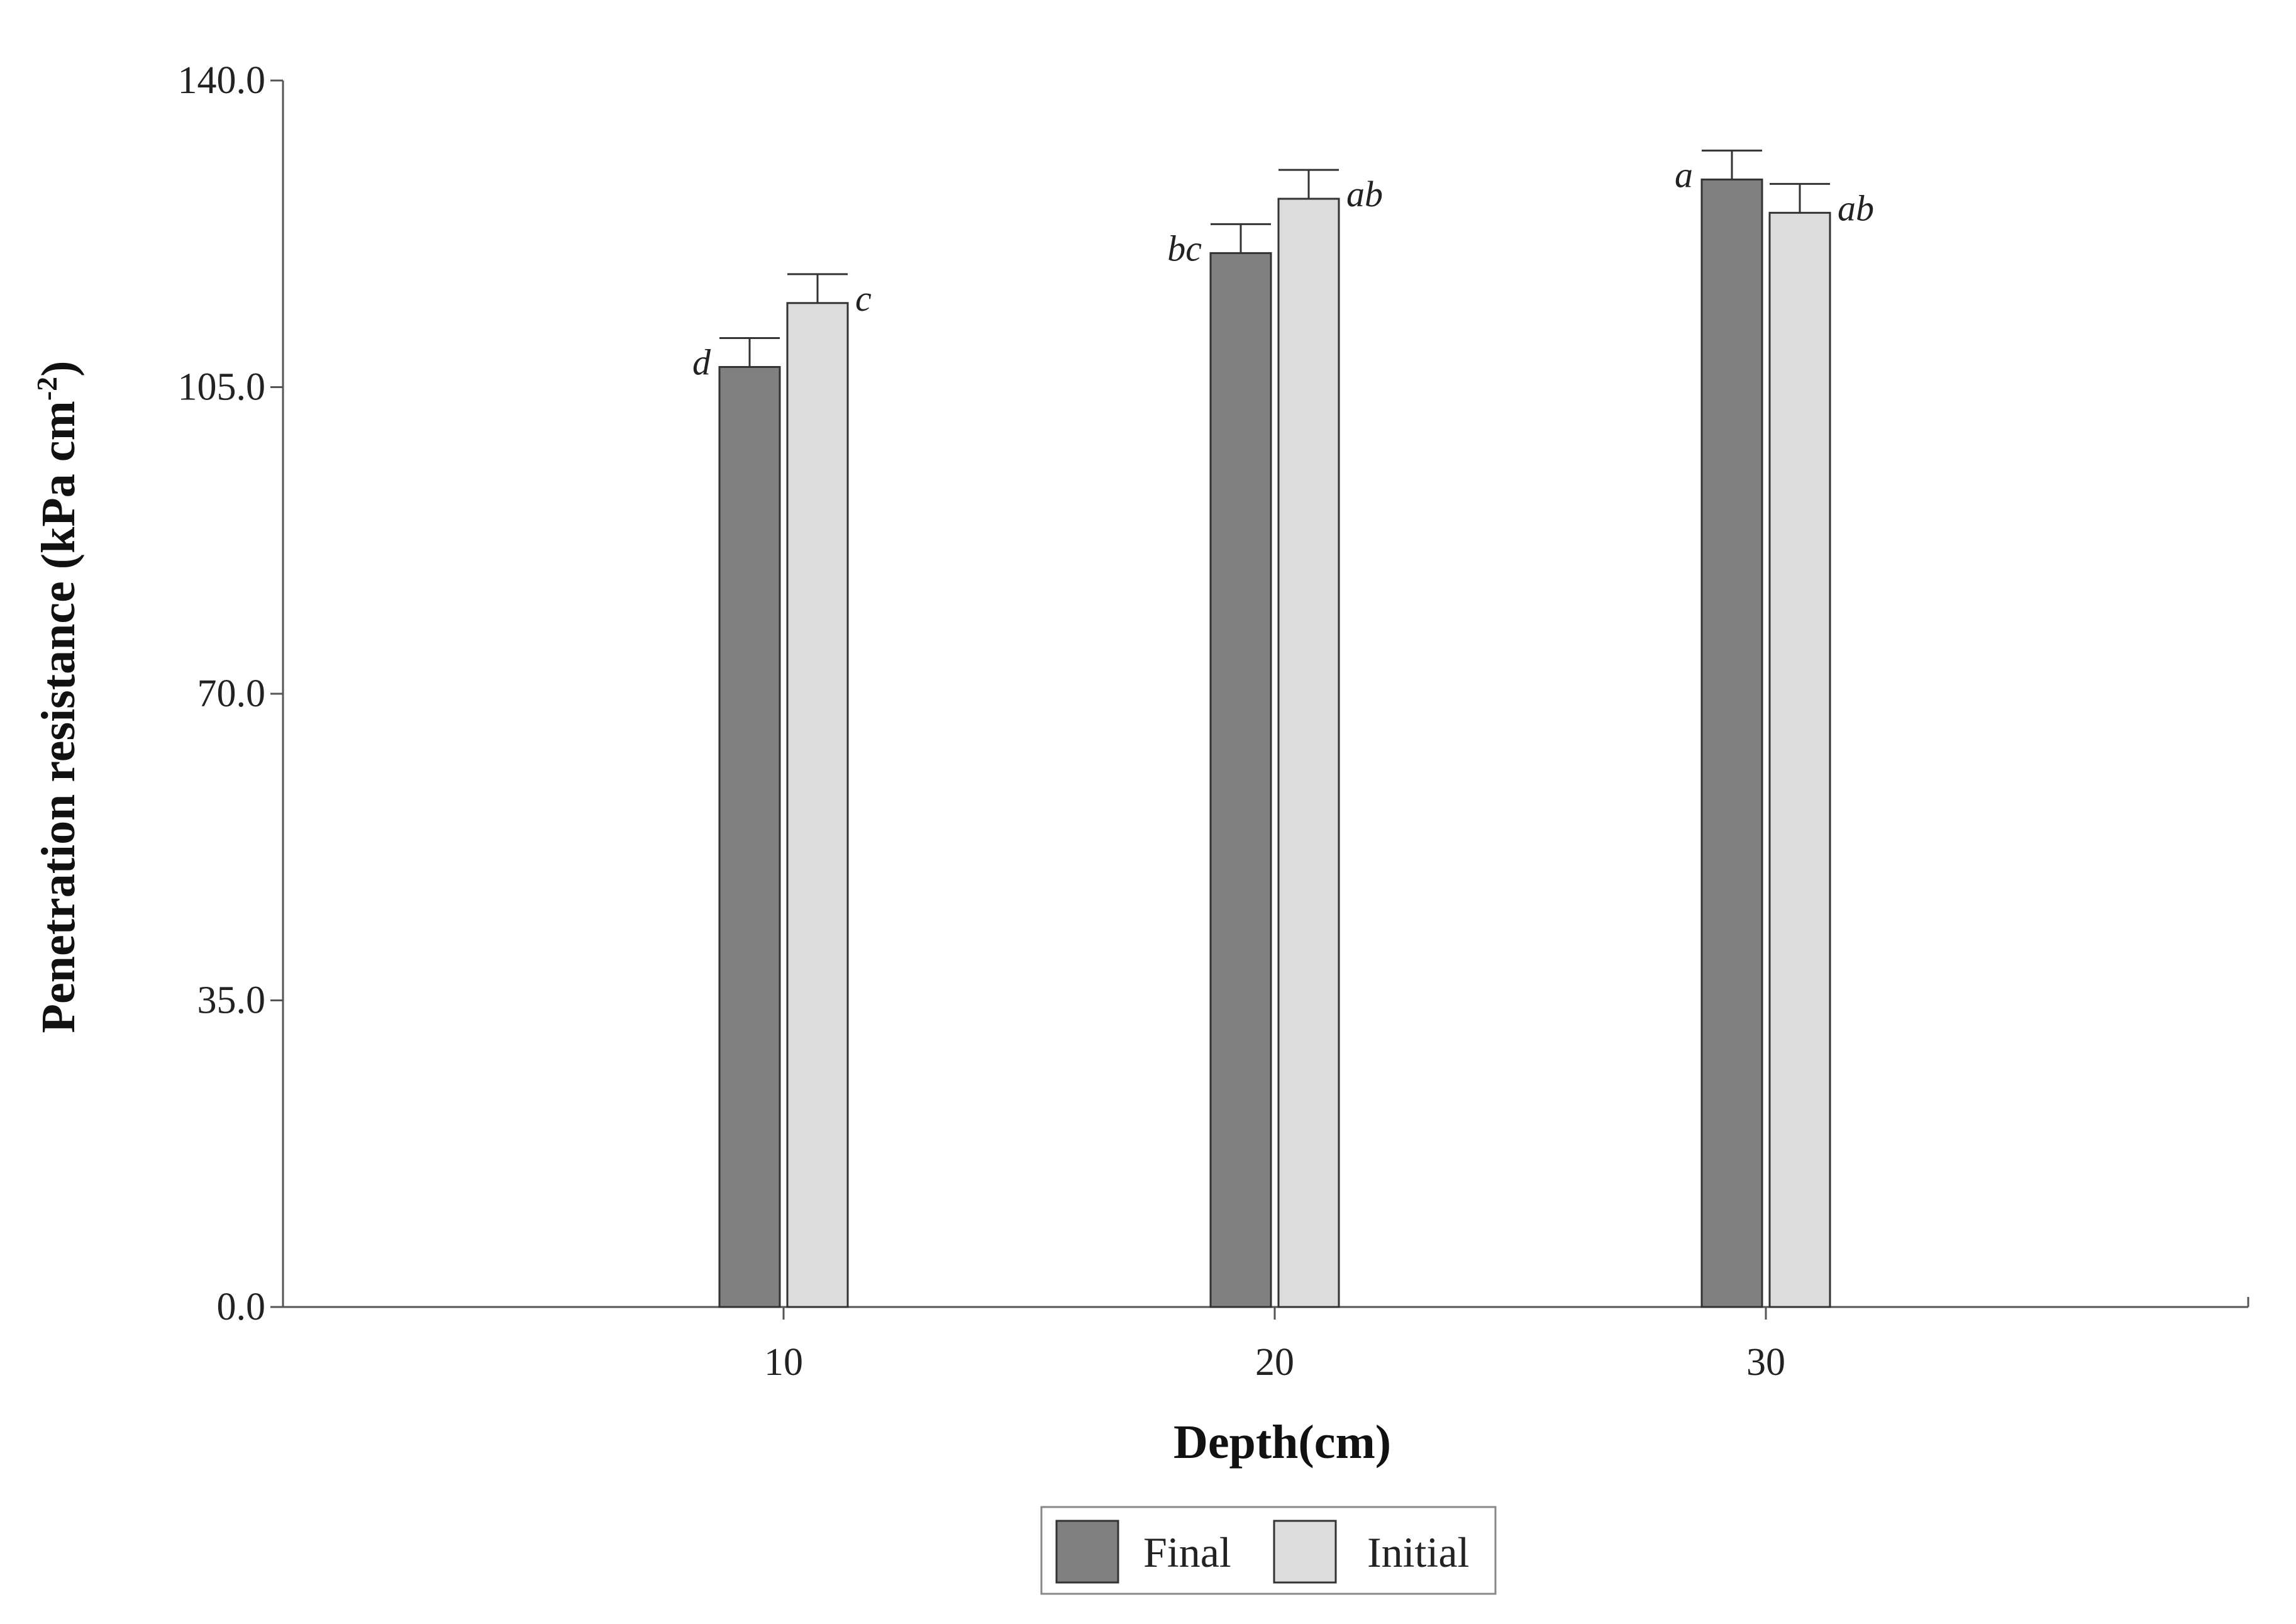 The image size is (2296, 1624). Describe the element at coordinates (1268, 1550) in the screenshot. I see `legend: Final Initial` at that location.